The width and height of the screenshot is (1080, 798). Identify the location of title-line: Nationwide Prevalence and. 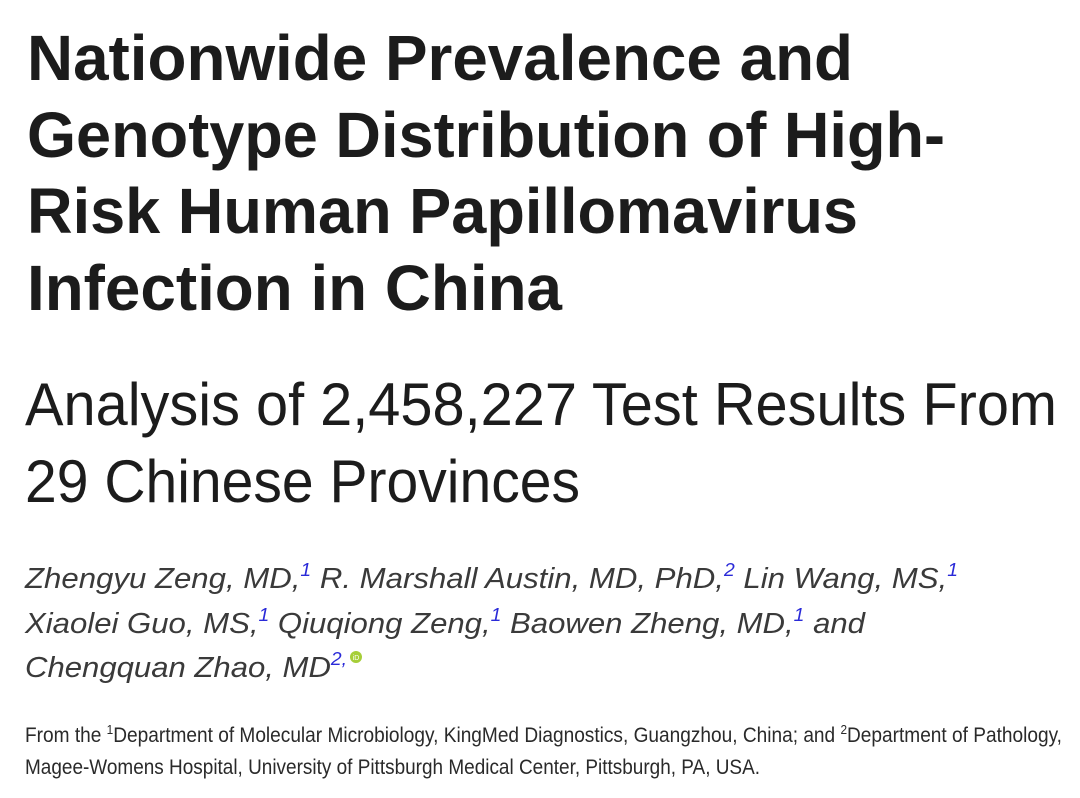
(440, 58).